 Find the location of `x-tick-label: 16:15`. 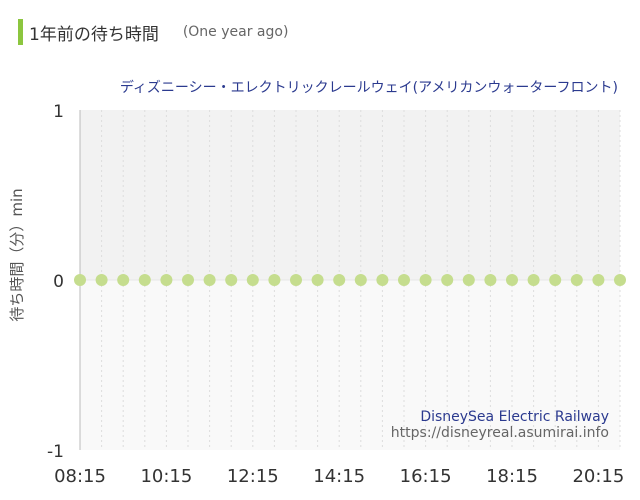

x-tick-label: 16:15 is located at coordinates (426, 476).